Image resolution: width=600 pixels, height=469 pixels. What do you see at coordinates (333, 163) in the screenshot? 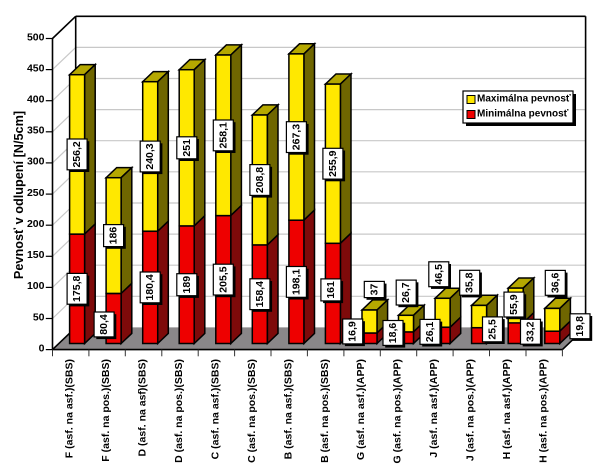
I see `svg-text: 255,9` at bounding box center [333, 163].